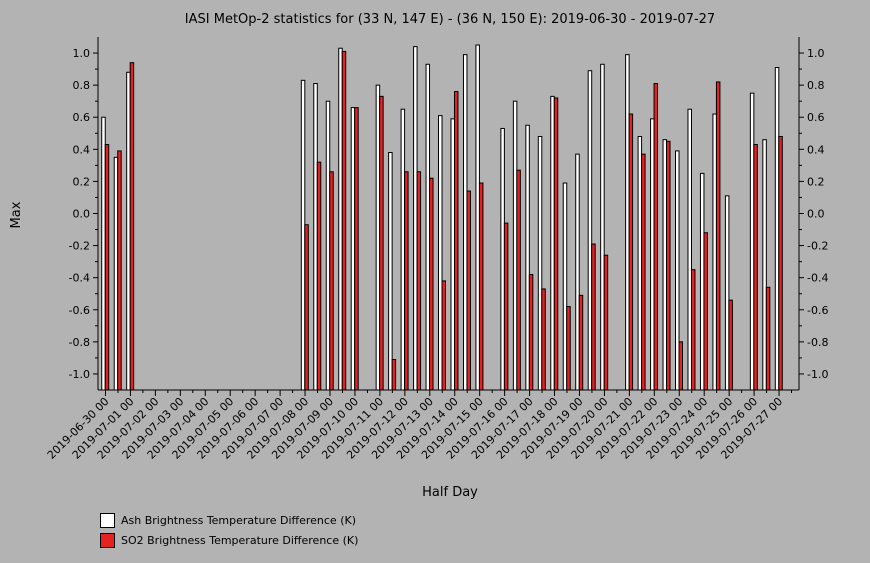 Image resolution: width=870 pixels, height=563 pixels. Describe the element at coordinates (817, 342) in the screenshot. I see `y-tick-label-right: -0.8` at that location.